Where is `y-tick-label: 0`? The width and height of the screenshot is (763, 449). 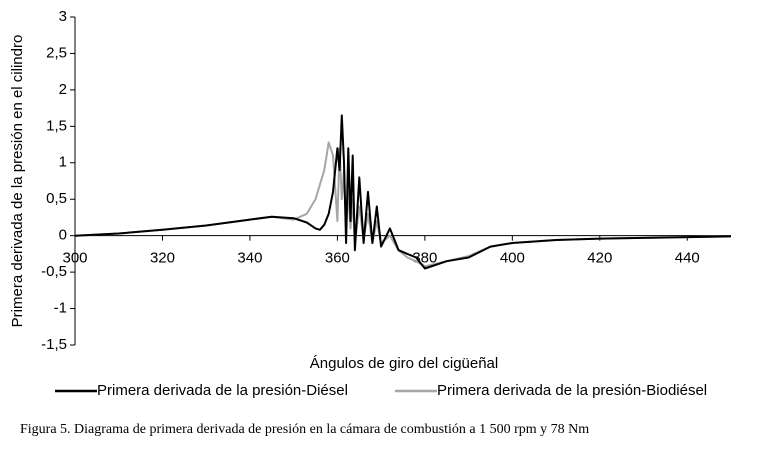 y-tick-label: 0 is located at coordinates (63, 235).